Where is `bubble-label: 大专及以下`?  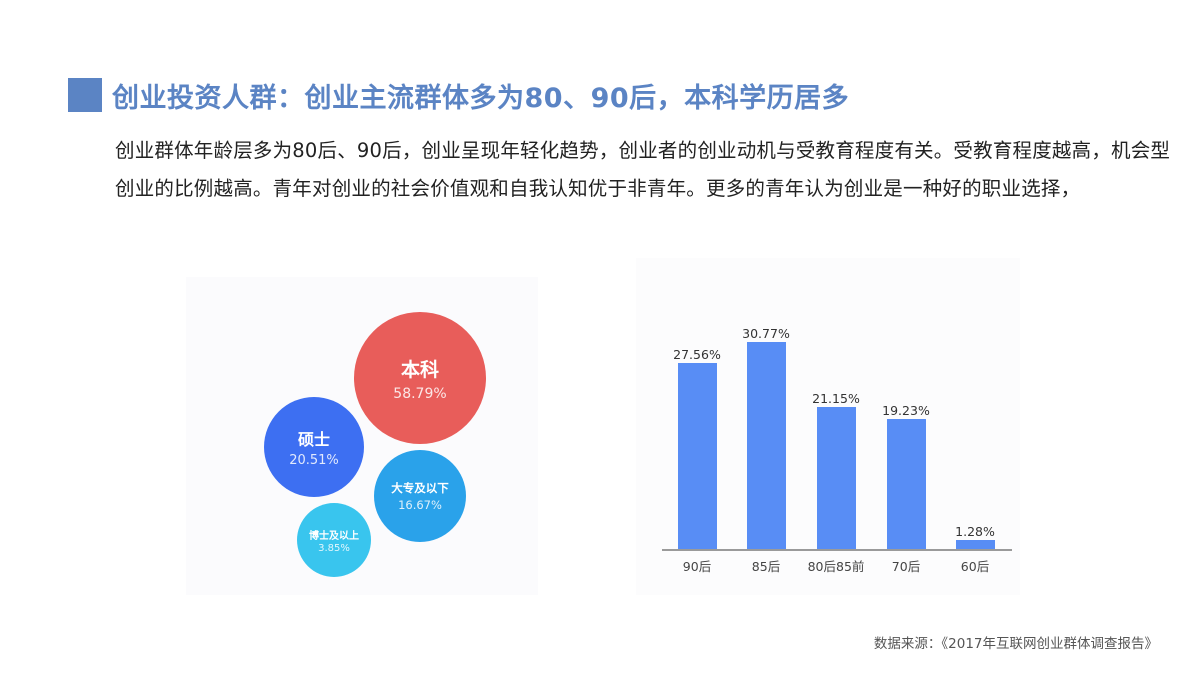
bubble-label: 大专及以下 is located at coordinates (420, 488).